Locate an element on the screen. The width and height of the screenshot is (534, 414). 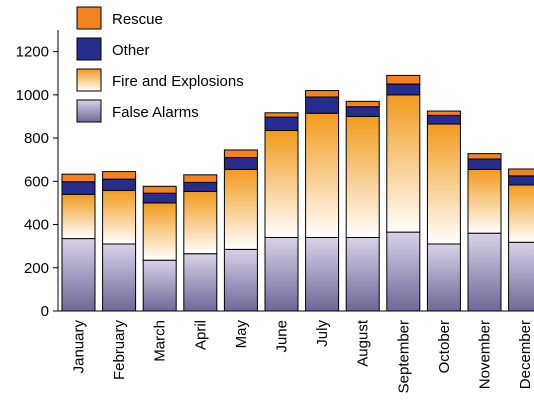
bar-false-alarms-november is located at coordinates (484, 272).